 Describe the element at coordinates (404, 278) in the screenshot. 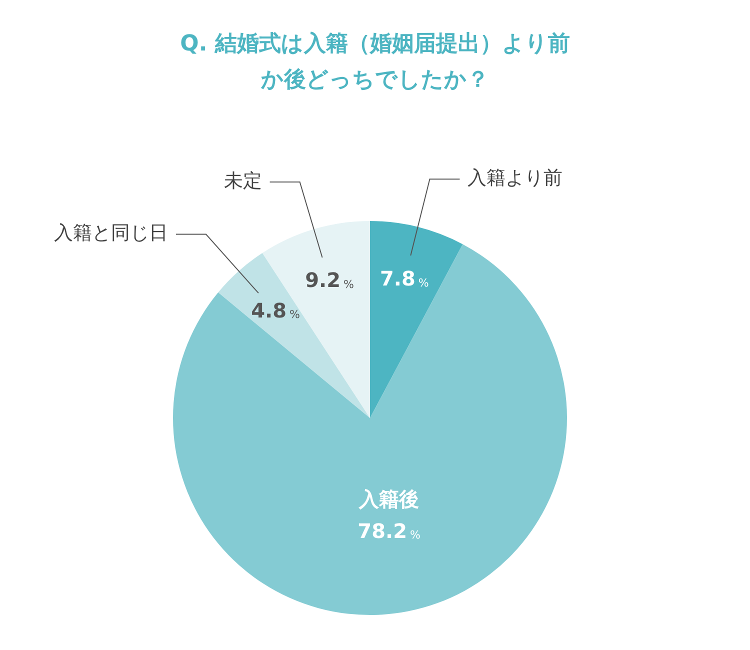

I see `data-label: 7.8%` at that location.